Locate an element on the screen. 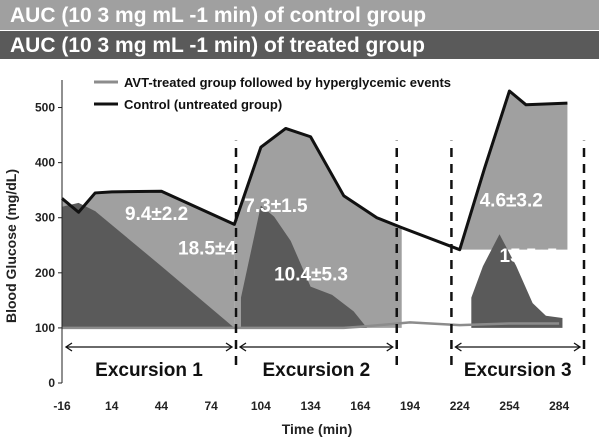  legend-label-2: Control (untreated group) is located at coordinates (203, 104).